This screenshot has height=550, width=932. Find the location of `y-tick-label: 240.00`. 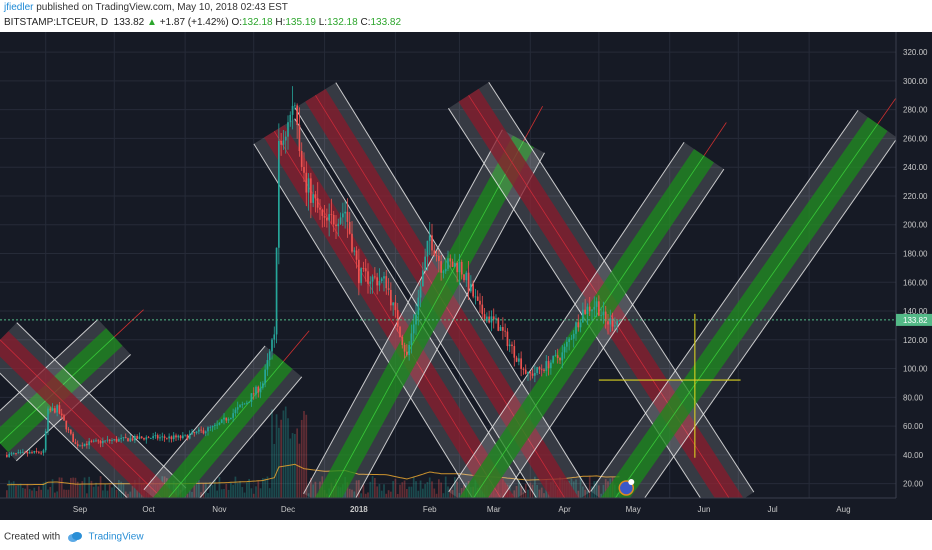

y-tick-label: 240.00 is located at coordinates (915, 167).